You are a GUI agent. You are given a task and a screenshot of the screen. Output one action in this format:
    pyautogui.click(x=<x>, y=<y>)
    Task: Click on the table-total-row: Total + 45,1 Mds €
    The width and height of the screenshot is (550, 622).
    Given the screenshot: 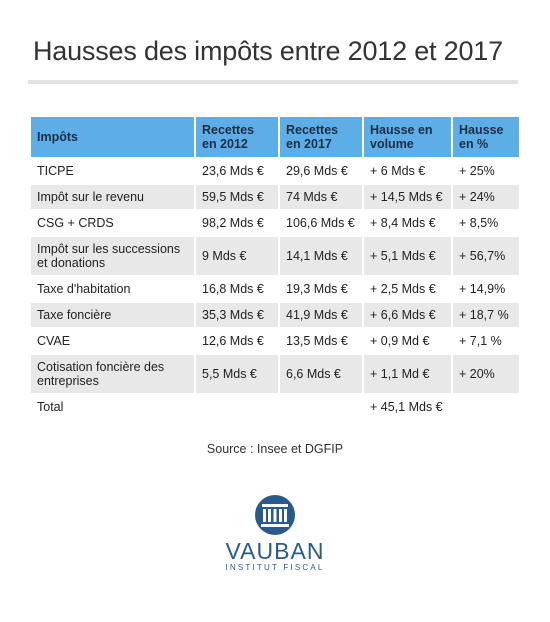 What is the action you would take?
    pyautogui.click(x=275, y=407)
    